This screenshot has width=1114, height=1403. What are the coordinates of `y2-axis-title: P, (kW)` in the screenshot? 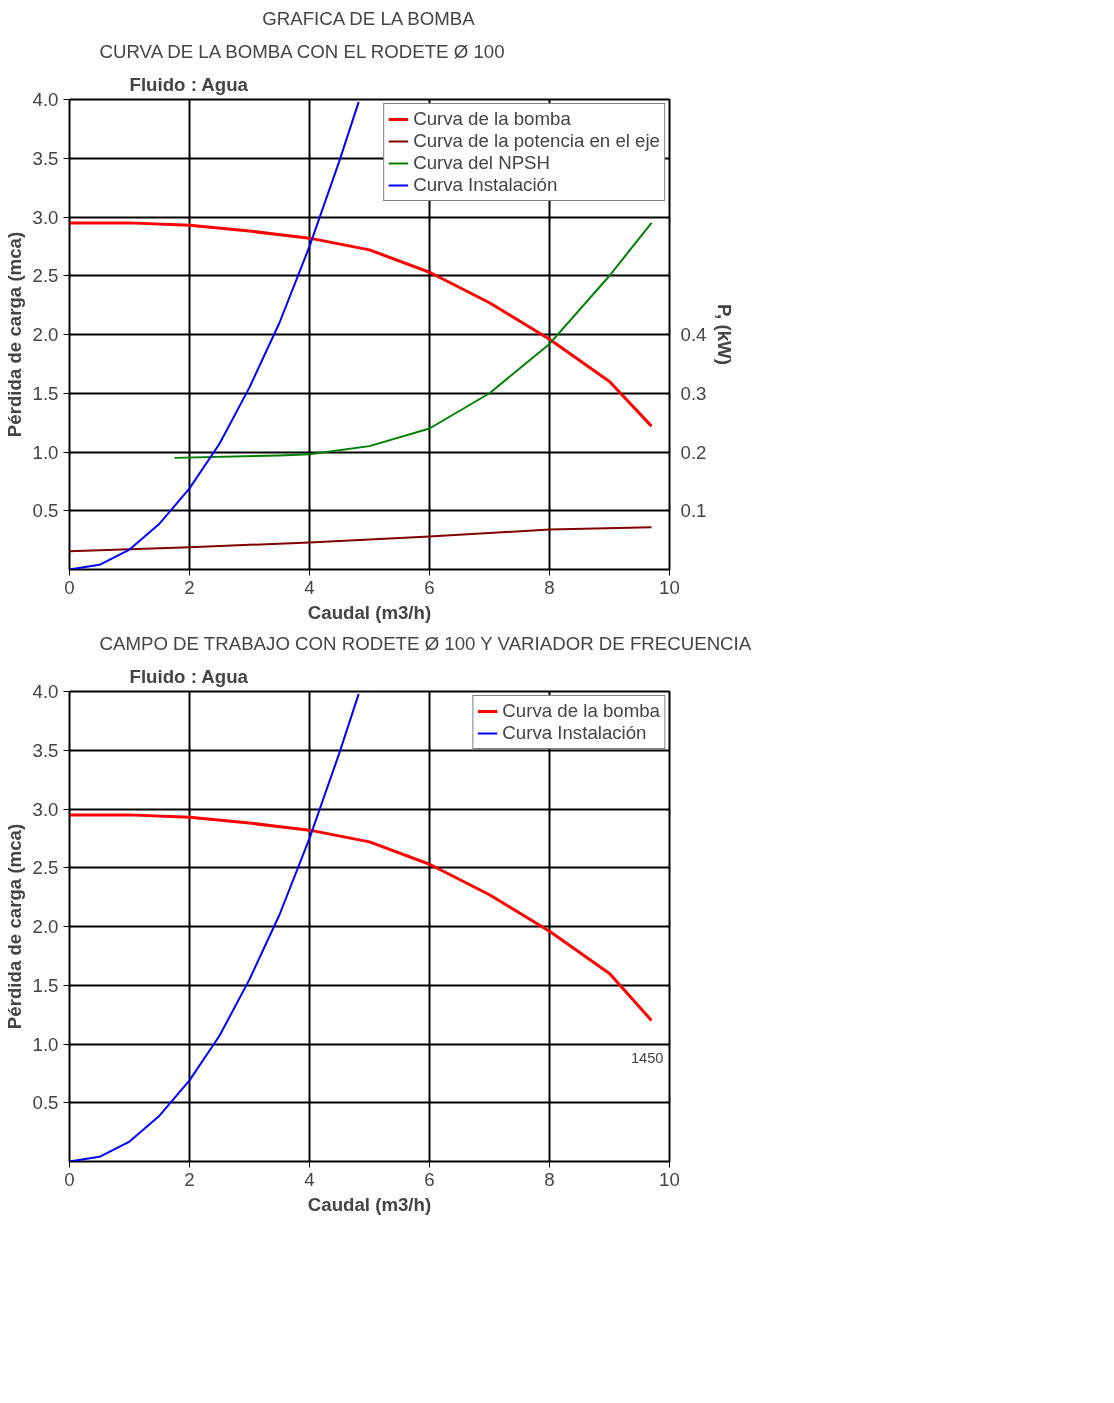 It's located at (725, 334).